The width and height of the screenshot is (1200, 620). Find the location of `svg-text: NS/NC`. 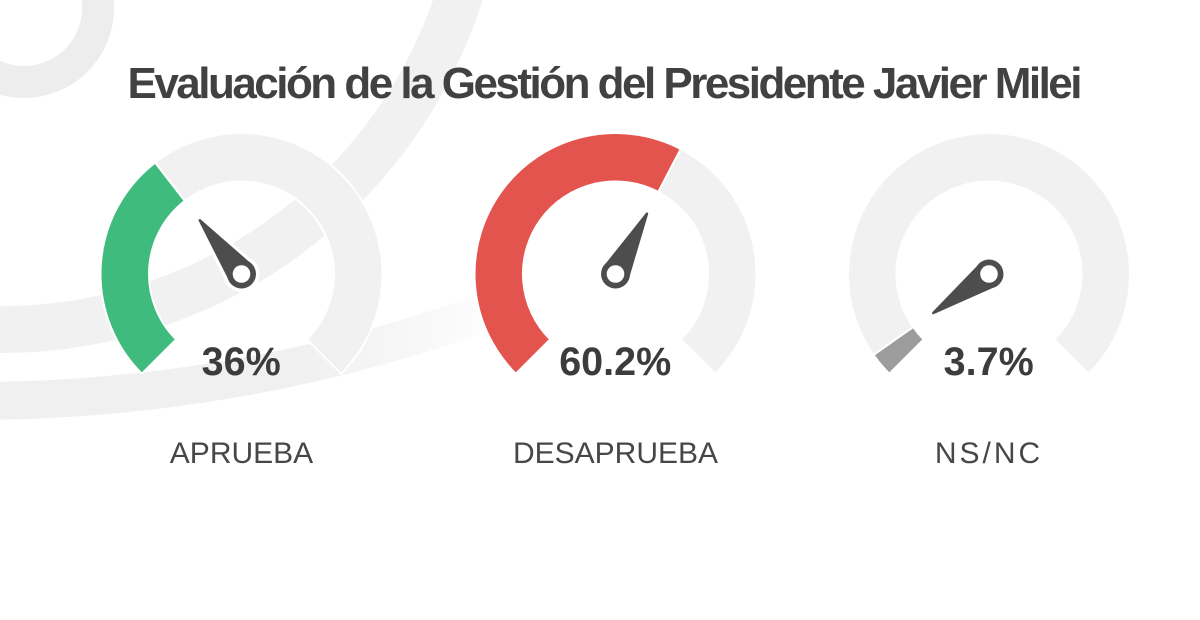

svg-text: NS/NC is located at coordinates (989, 453).